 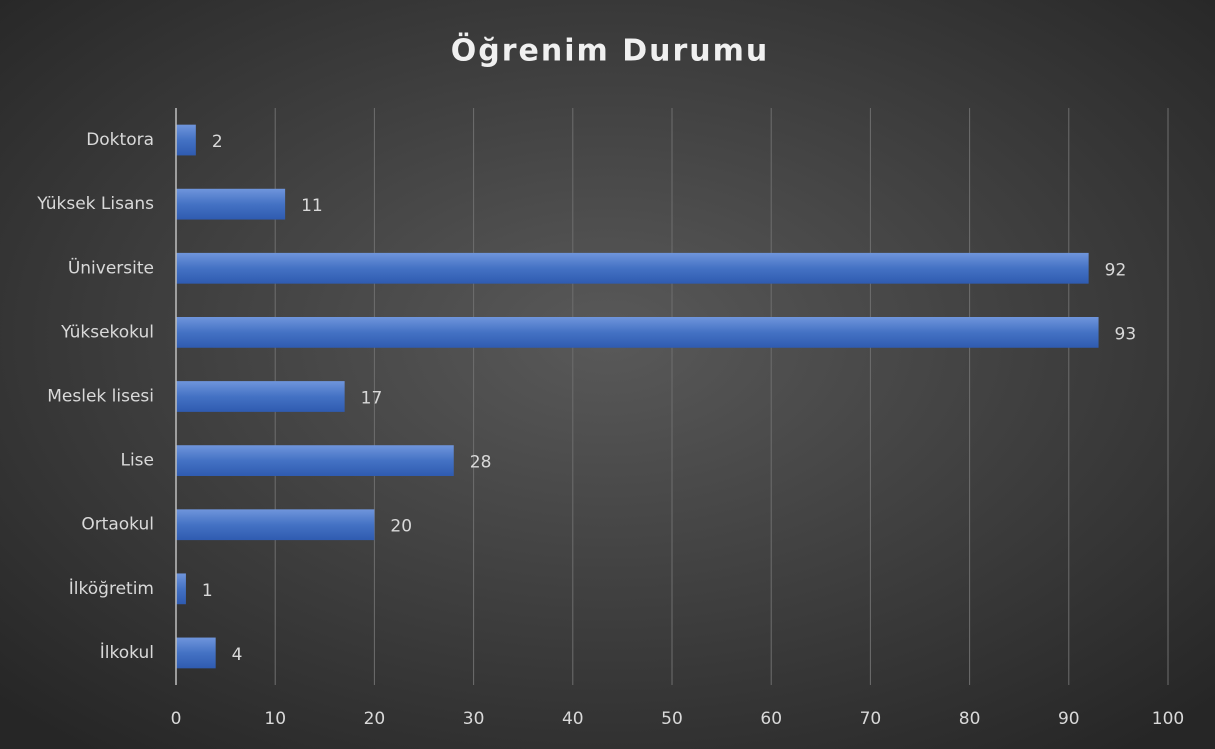 I want to click on data-label: 28, so click(x=481, y=463).